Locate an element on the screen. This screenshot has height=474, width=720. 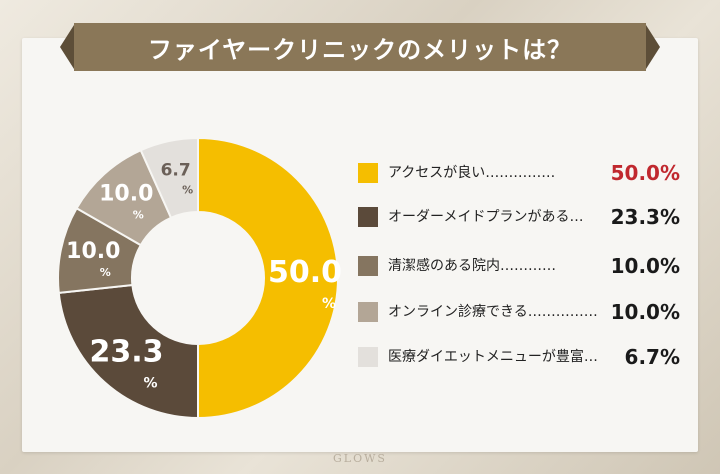
title-banner: ファイヤークリニックのメリットは？ is located at coordinates (360, 47).